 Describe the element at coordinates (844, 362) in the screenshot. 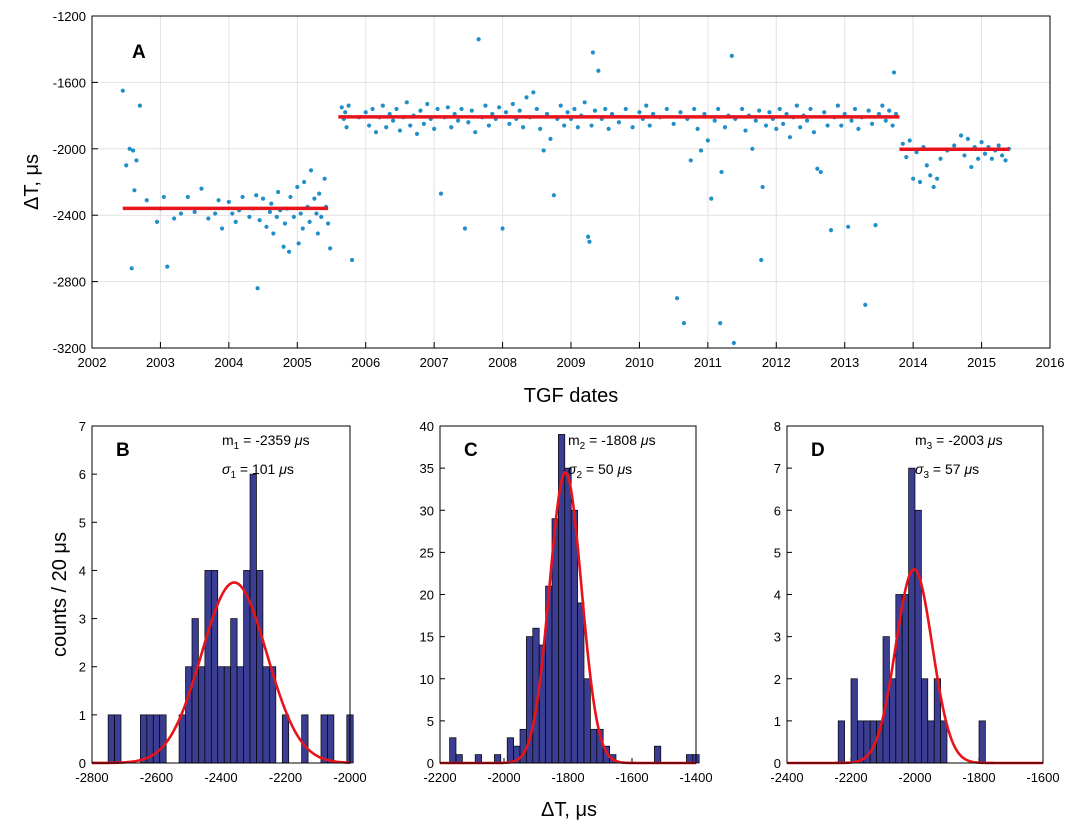

I see `x-tick-label: 2013` at that location.